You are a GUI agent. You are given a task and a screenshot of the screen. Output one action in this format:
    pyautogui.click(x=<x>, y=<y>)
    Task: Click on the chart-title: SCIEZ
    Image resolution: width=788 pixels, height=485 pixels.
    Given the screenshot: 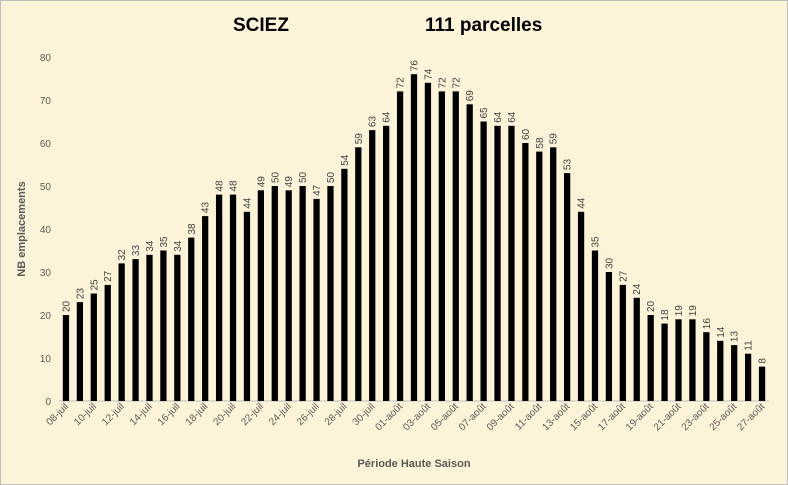 What is the action you would take?
    pyautogui.click(x=261, y=25)
    